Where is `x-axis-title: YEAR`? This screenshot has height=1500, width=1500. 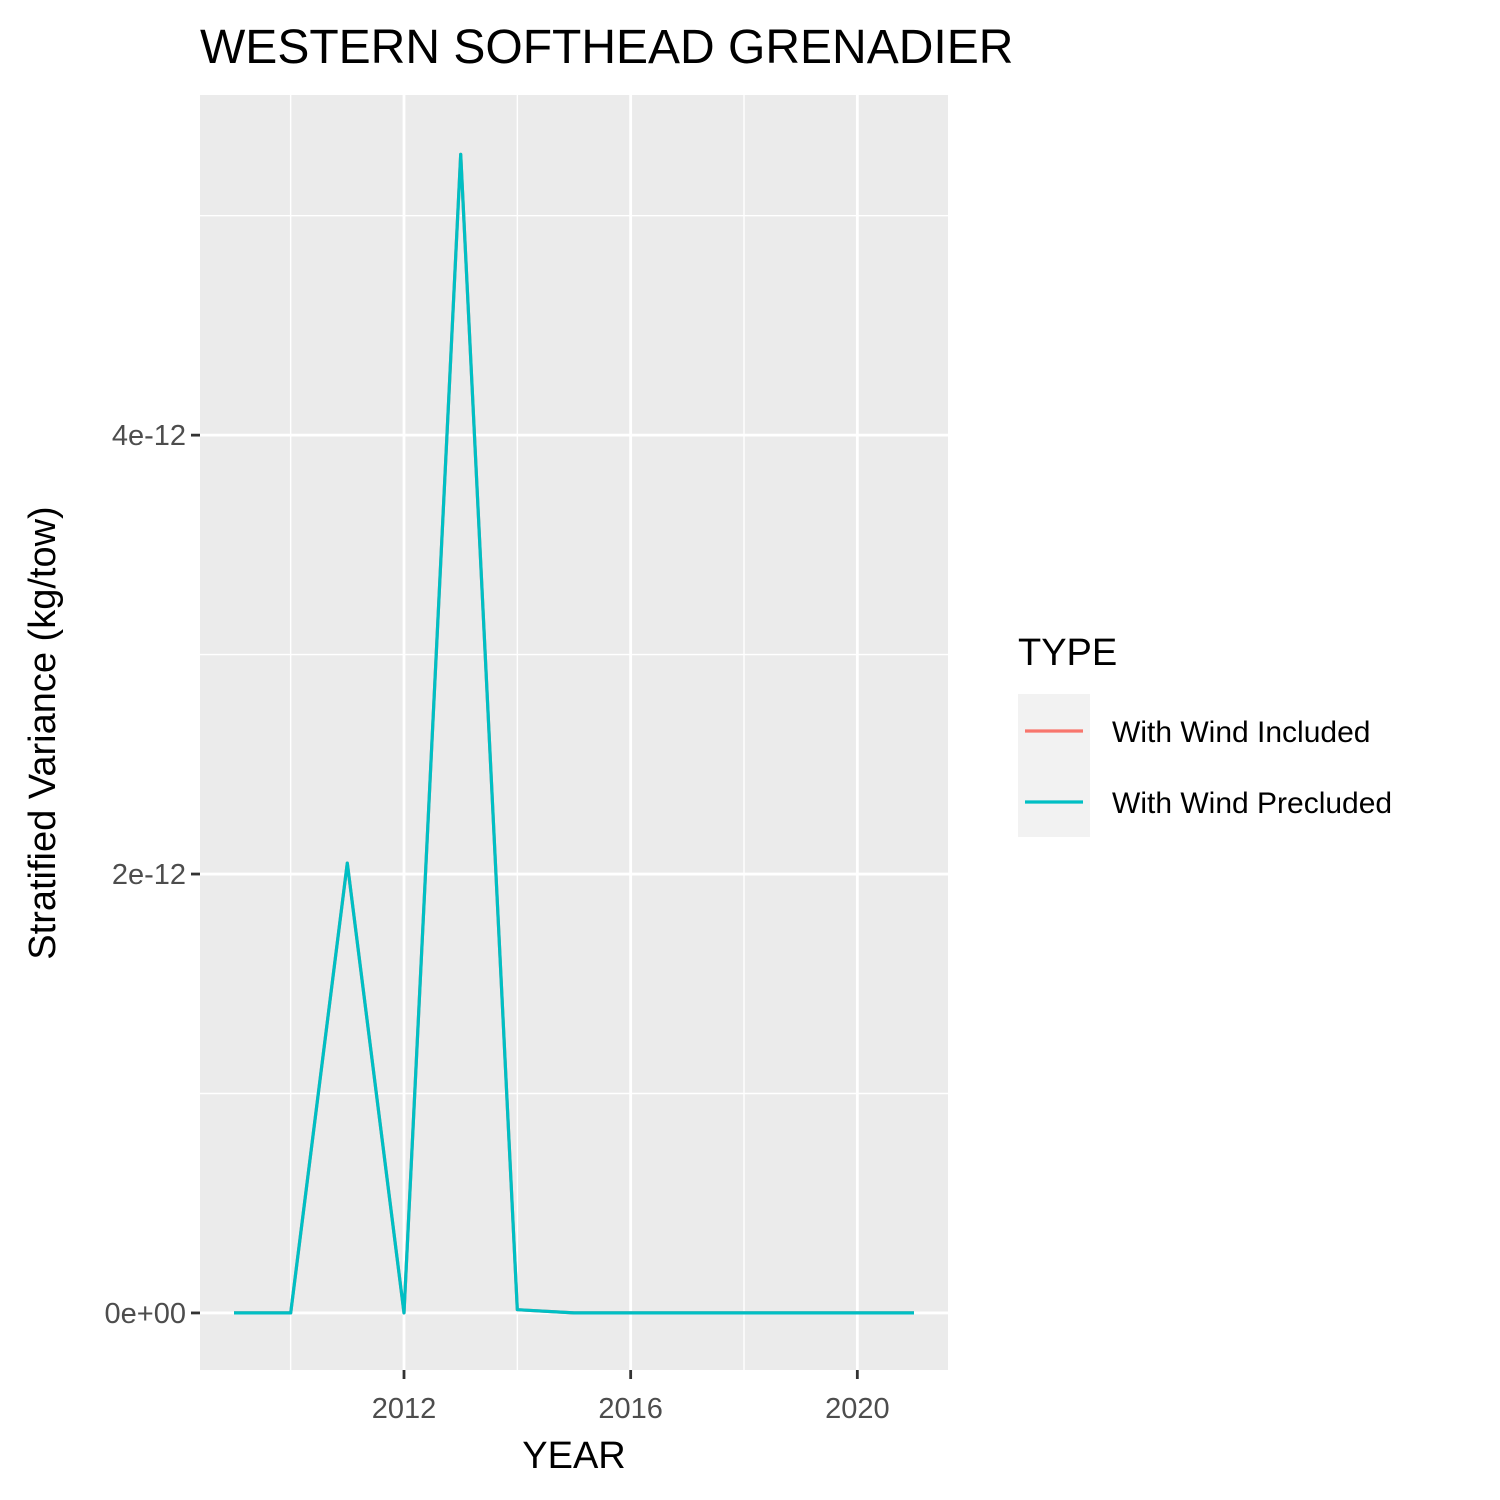
x-axis-title: YEAR is located at coordinates (573, 1456).